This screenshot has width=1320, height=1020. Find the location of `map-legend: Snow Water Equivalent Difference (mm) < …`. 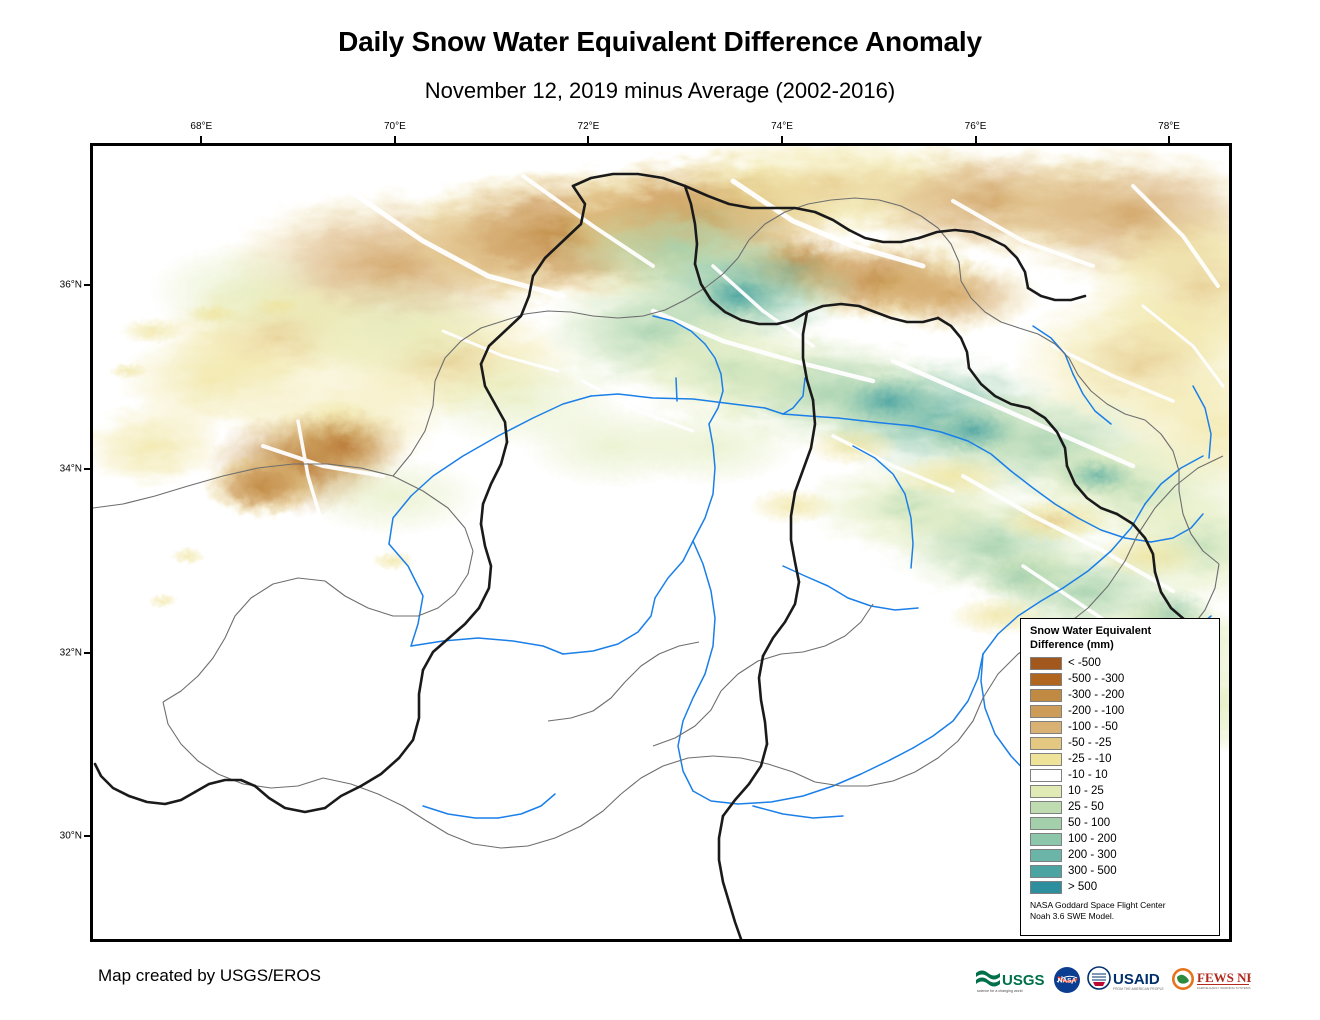

map-legend: Snow Water Equivalent Difference (mm) < … is located at coordinates (1120, 777).